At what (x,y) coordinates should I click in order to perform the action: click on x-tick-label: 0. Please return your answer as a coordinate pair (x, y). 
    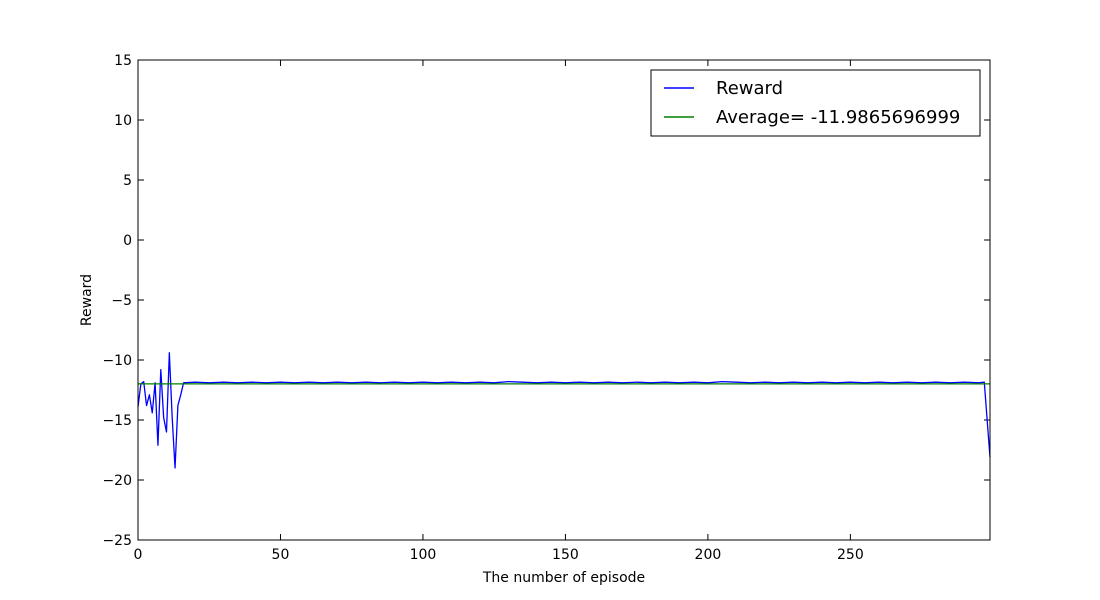
    Looking at the image, I should click on (138, 555).